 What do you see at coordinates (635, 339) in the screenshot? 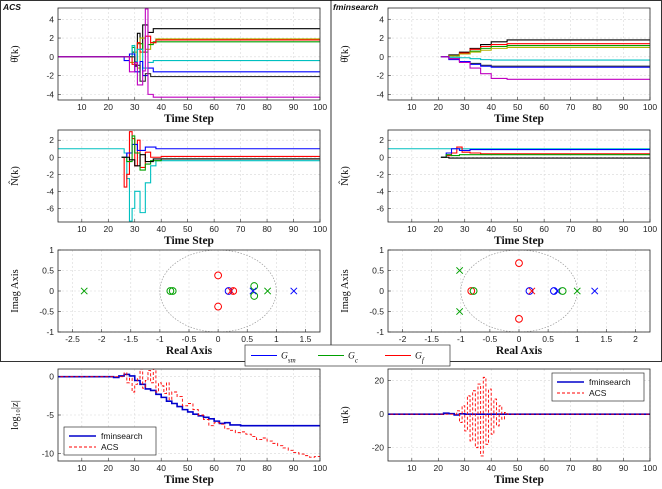
I see `x-tick-label: 2` at bounding box center [635, 339].